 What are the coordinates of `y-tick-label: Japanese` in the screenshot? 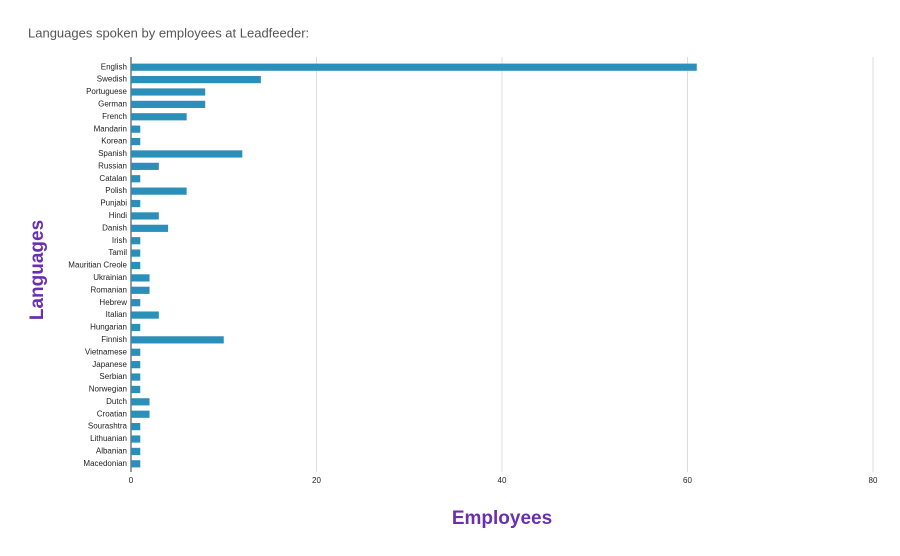 It's located at (109, 364).